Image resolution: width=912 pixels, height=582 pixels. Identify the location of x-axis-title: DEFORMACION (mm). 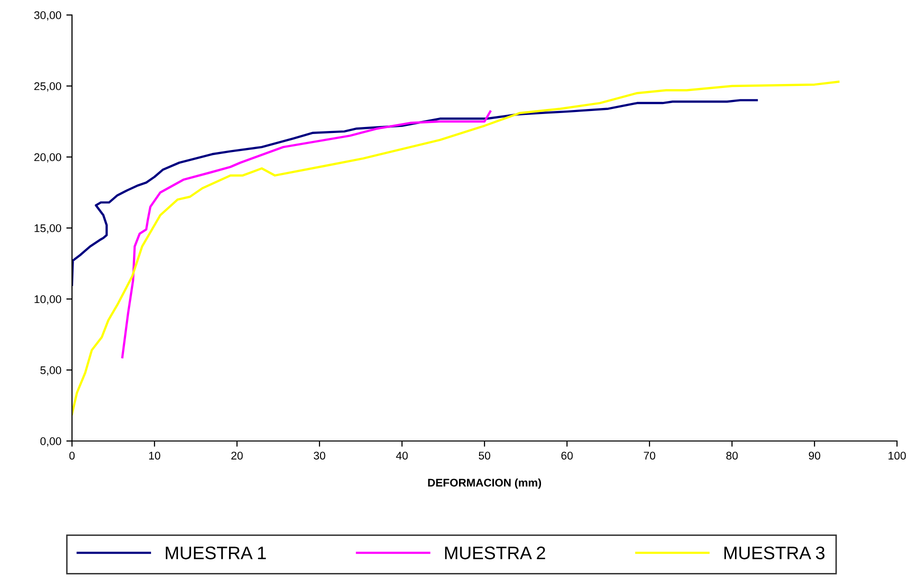
(485, 483).